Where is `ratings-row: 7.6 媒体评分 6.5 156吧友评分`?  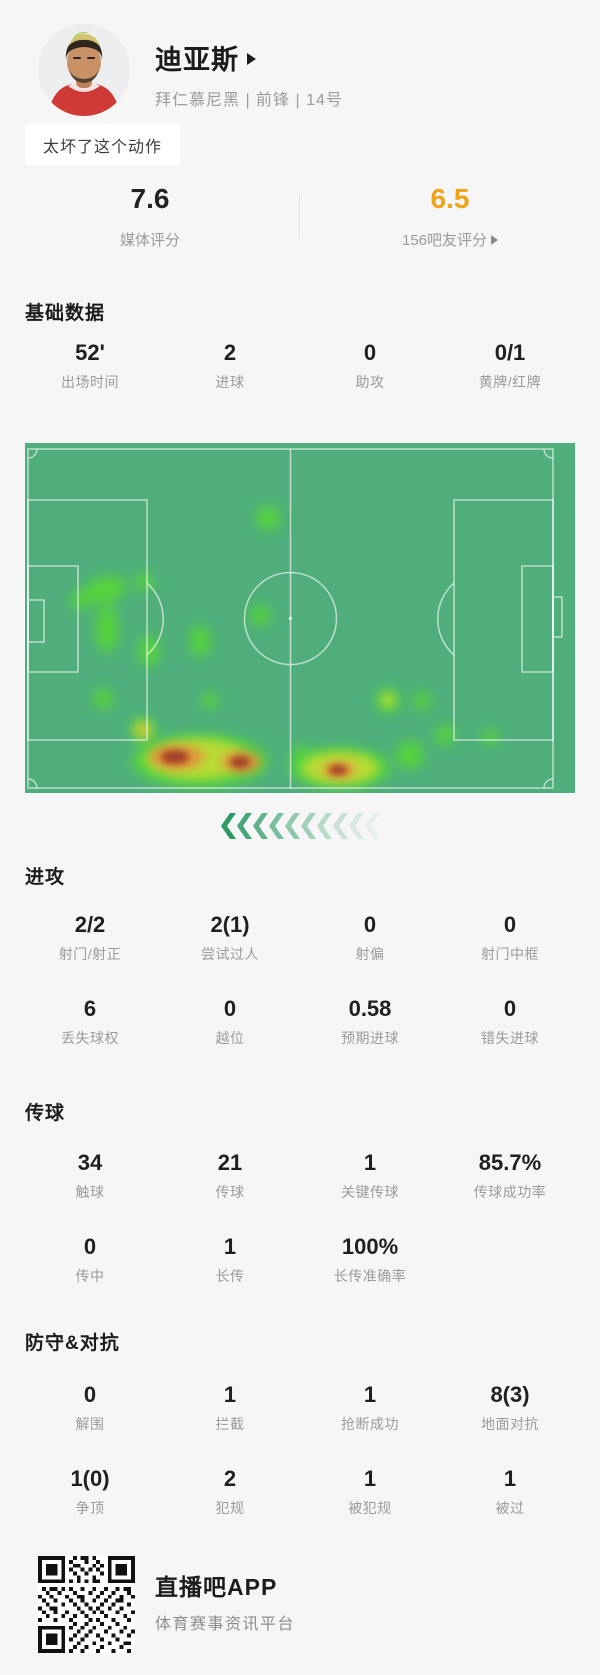 ratings-row: 7.6 媒体评分 6.5 156吧友评分 is located at coordinates (300, 216).